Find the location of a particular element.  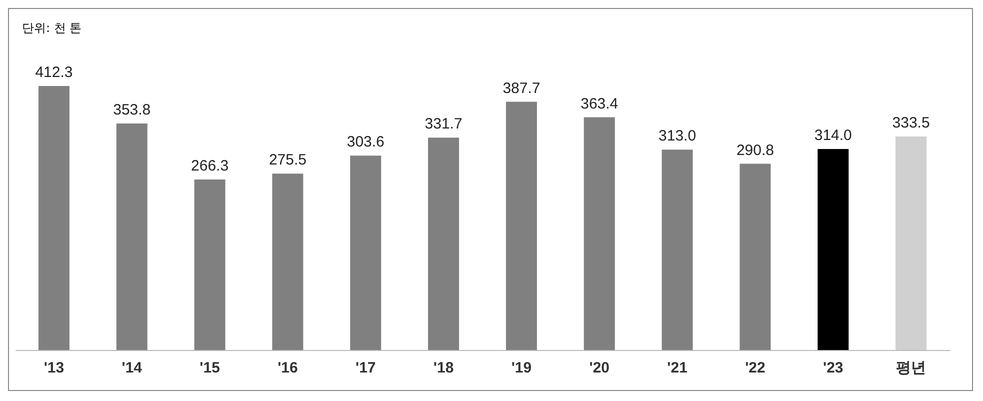

data-label: 331.7 is located at coordinates (443, 124).